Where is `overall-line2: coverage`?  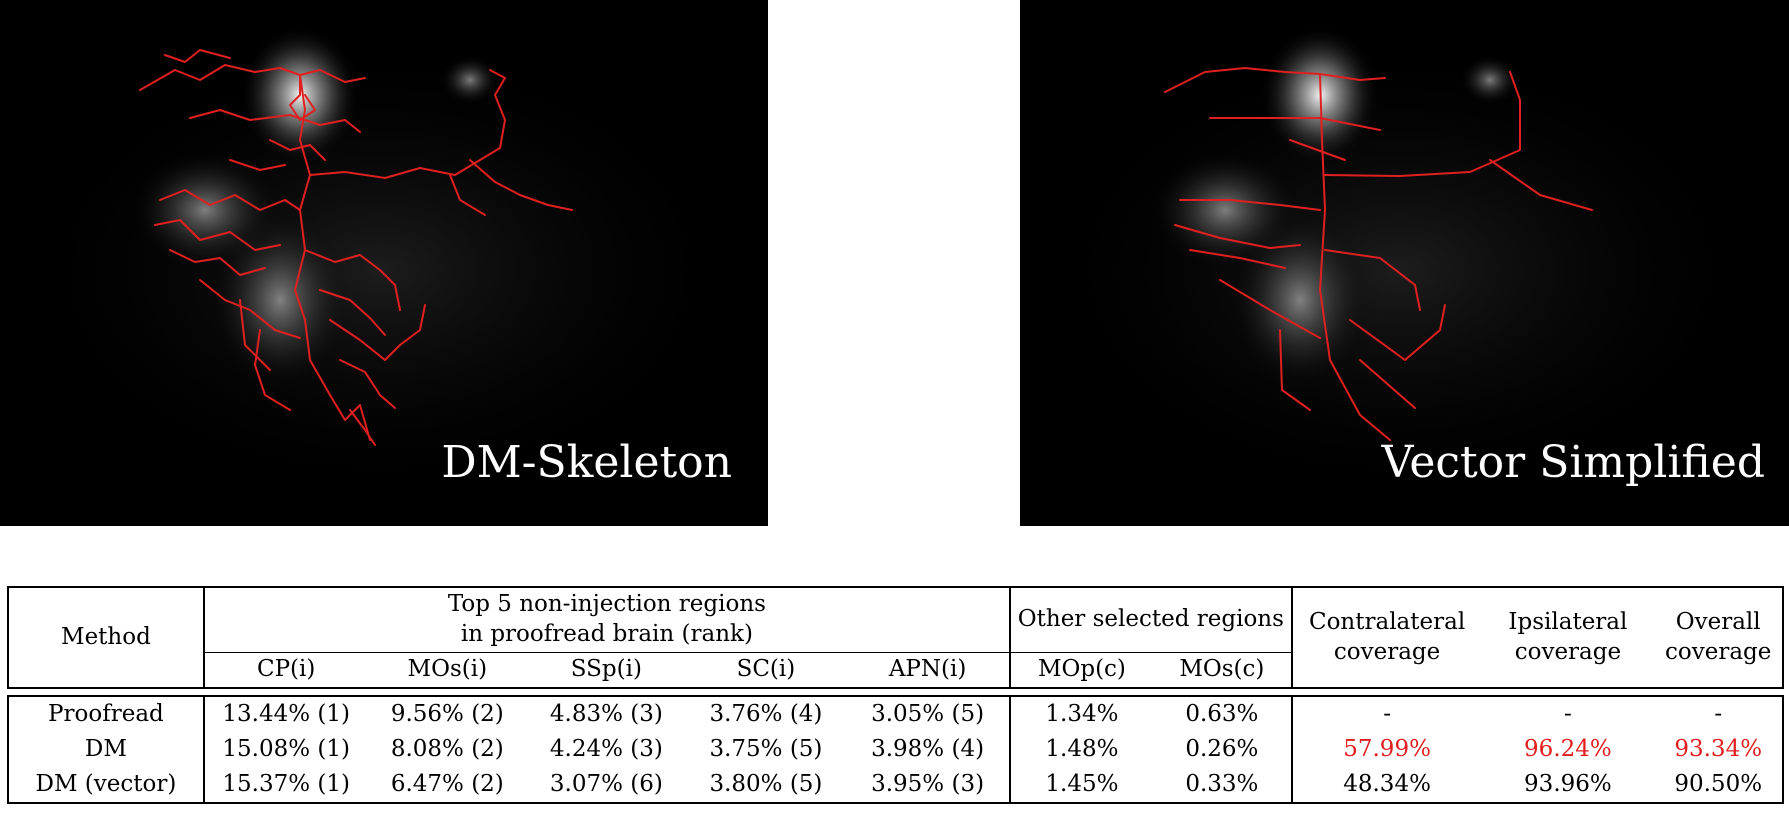
overall-line2: coverage is located at coordinates (1718, 651).